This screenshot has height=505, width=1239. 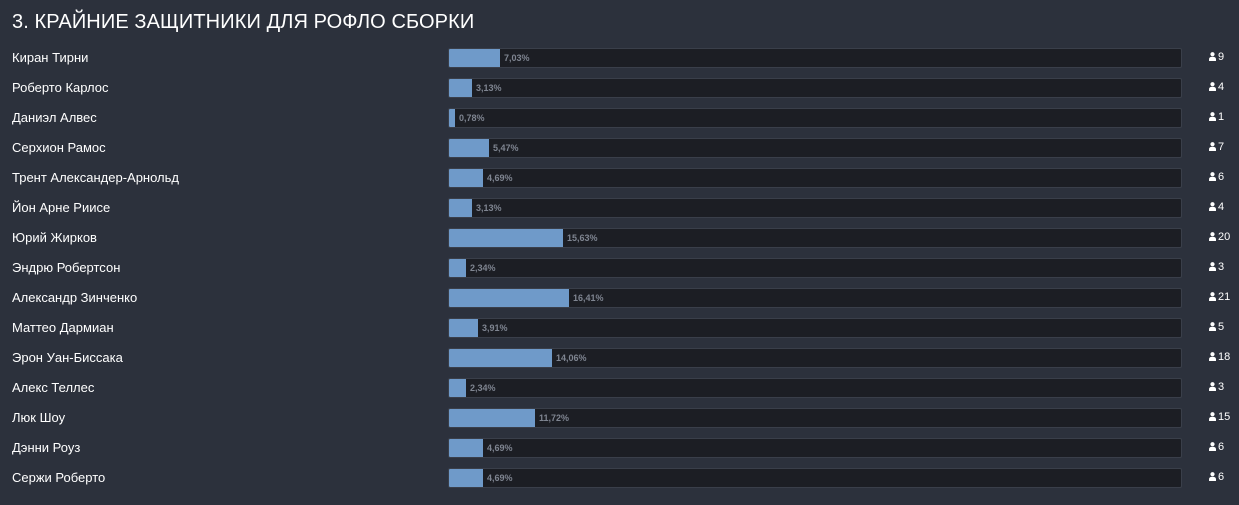 I want to click on page-title: 3. КРАЙНИЕ ЗАЩИТНИКИ ДЛЯ РОФЛО СБОРКИ, so click(x=243, y=22).